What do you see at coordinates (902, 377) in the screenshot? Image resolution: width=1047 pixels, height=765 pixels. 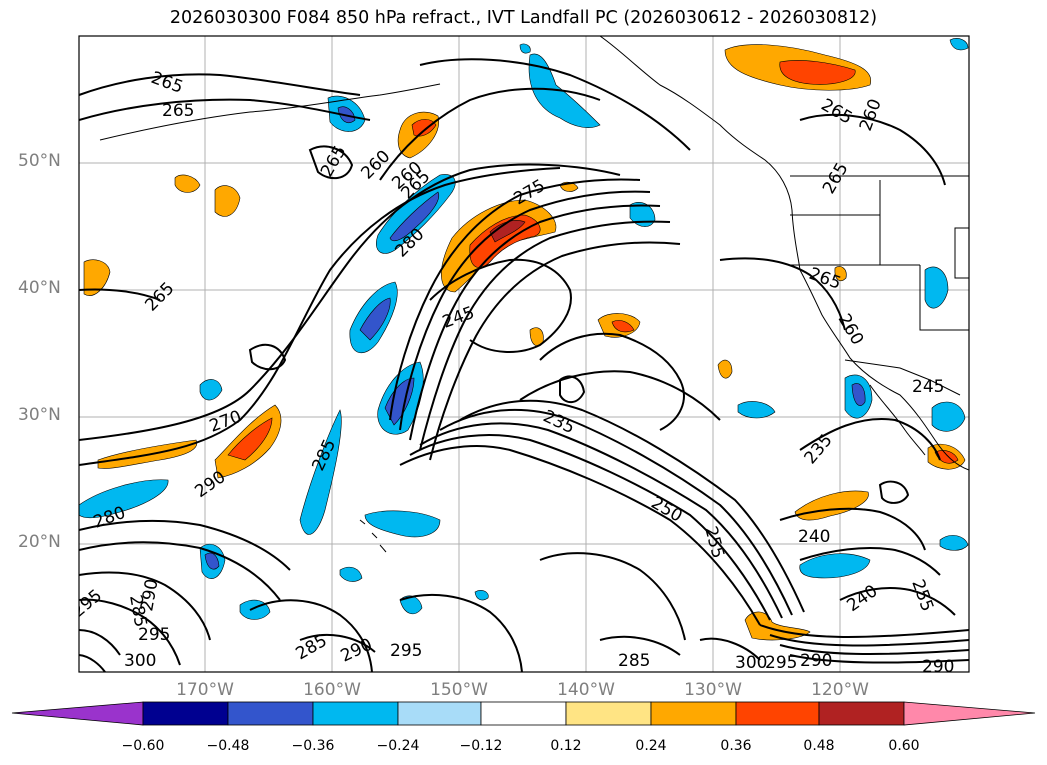 I see `border-us-mexico` at bounding box center [902, 377].